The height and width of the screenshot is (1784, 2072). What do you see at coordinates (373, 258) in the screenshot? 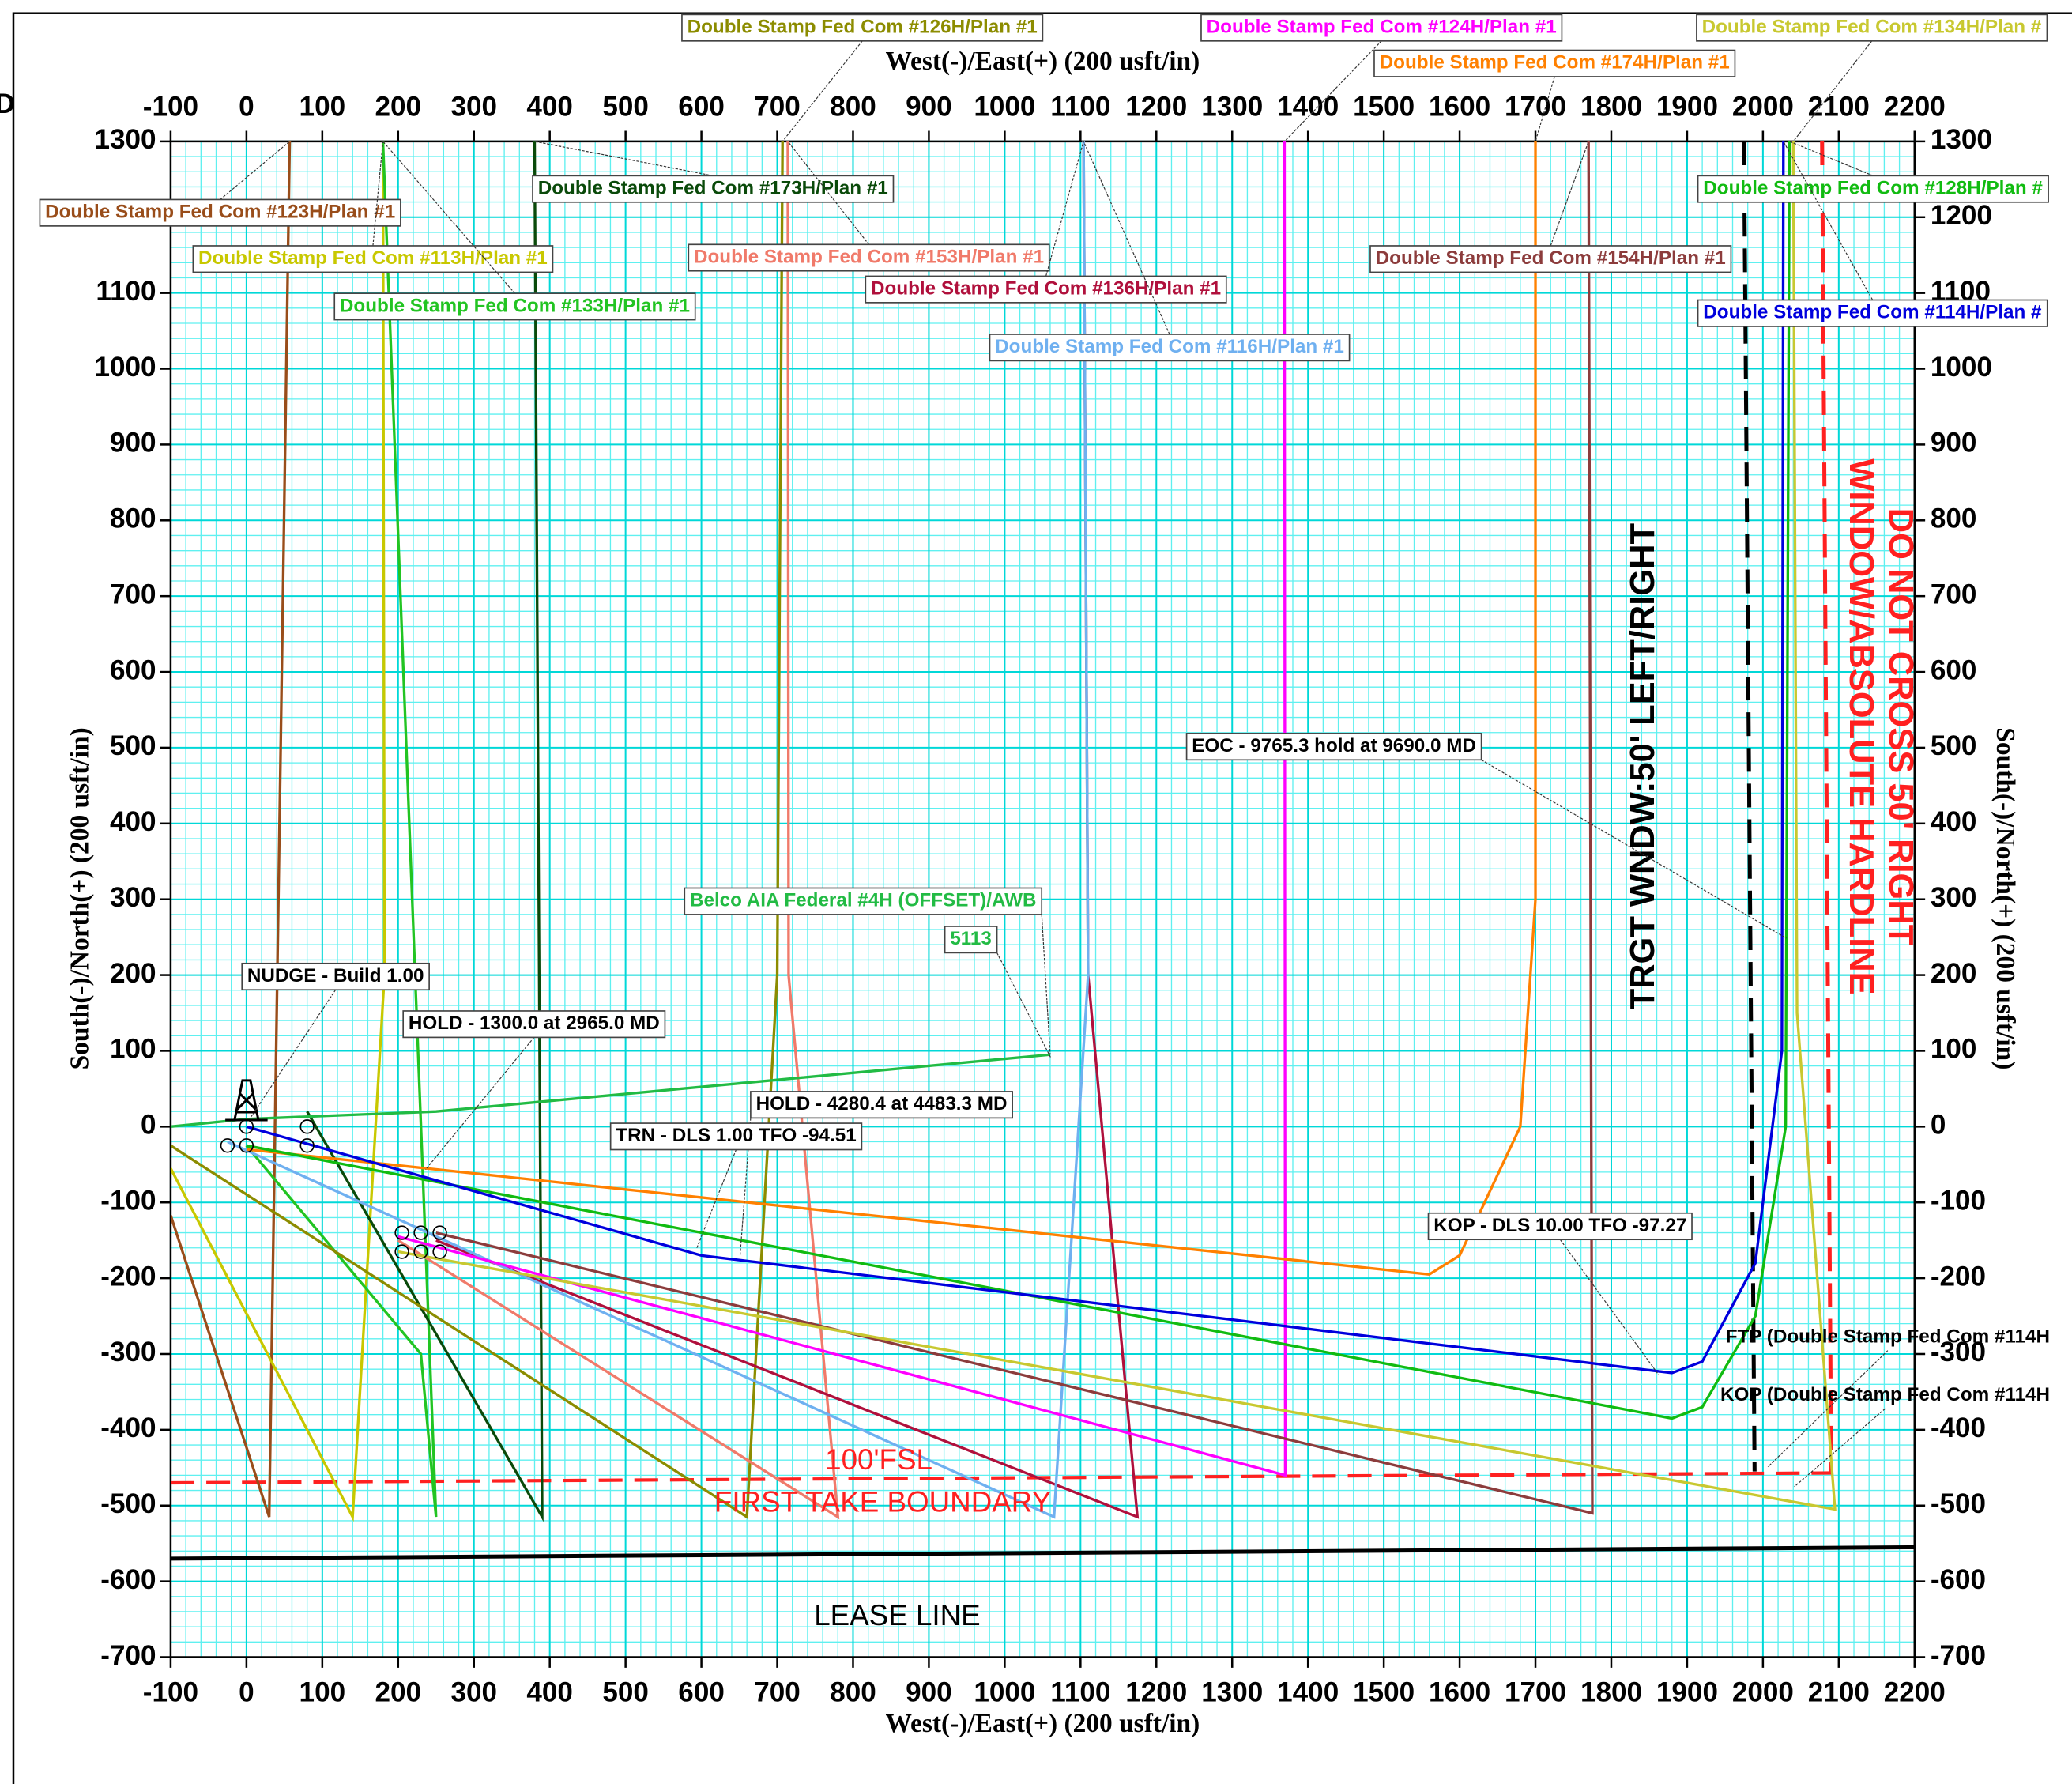
I see `label-text: Double Stamp Fed Com #113H/Plan #1` at bounding box center [373, 258].